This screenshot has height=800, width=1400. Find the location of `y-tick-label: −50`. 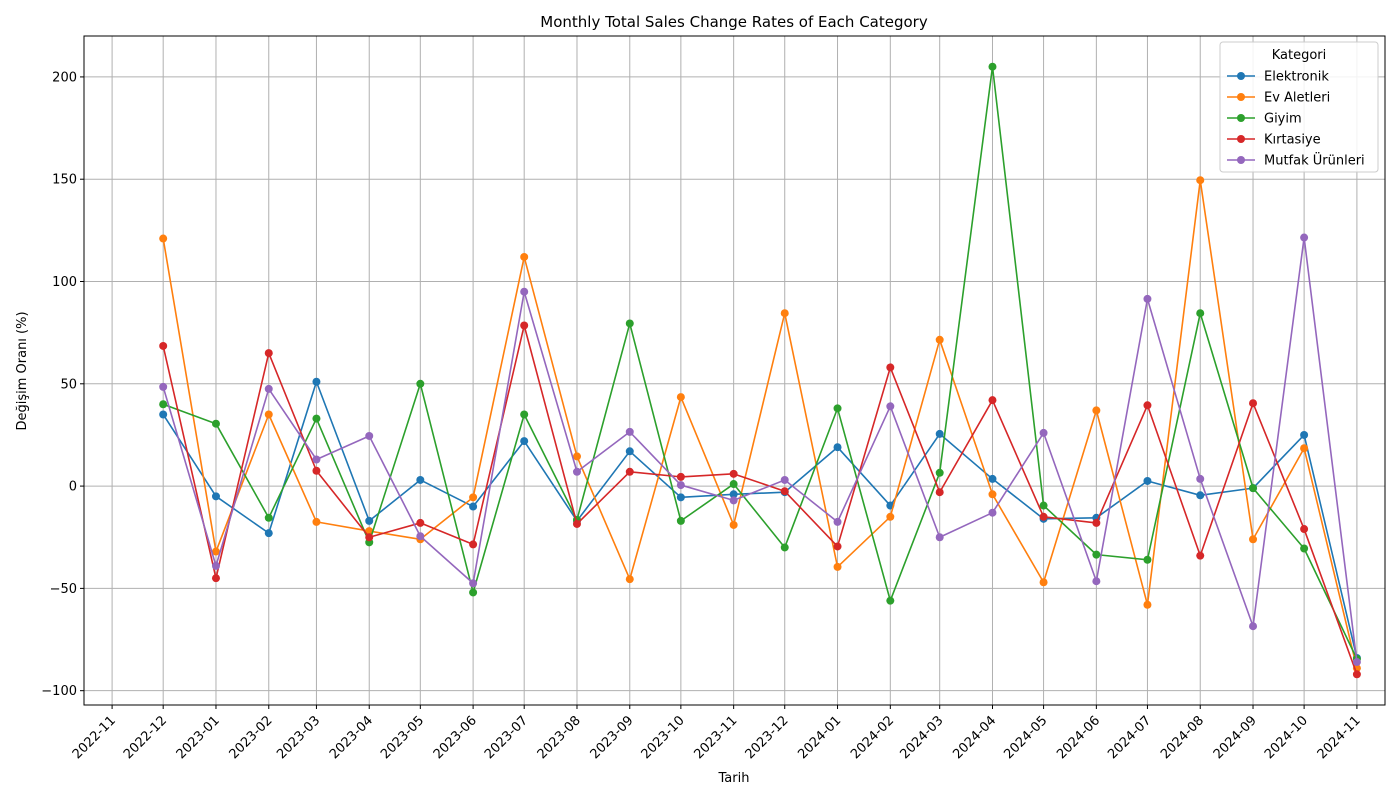

y-tick-label: −50 is located at coordinates (63, 589).